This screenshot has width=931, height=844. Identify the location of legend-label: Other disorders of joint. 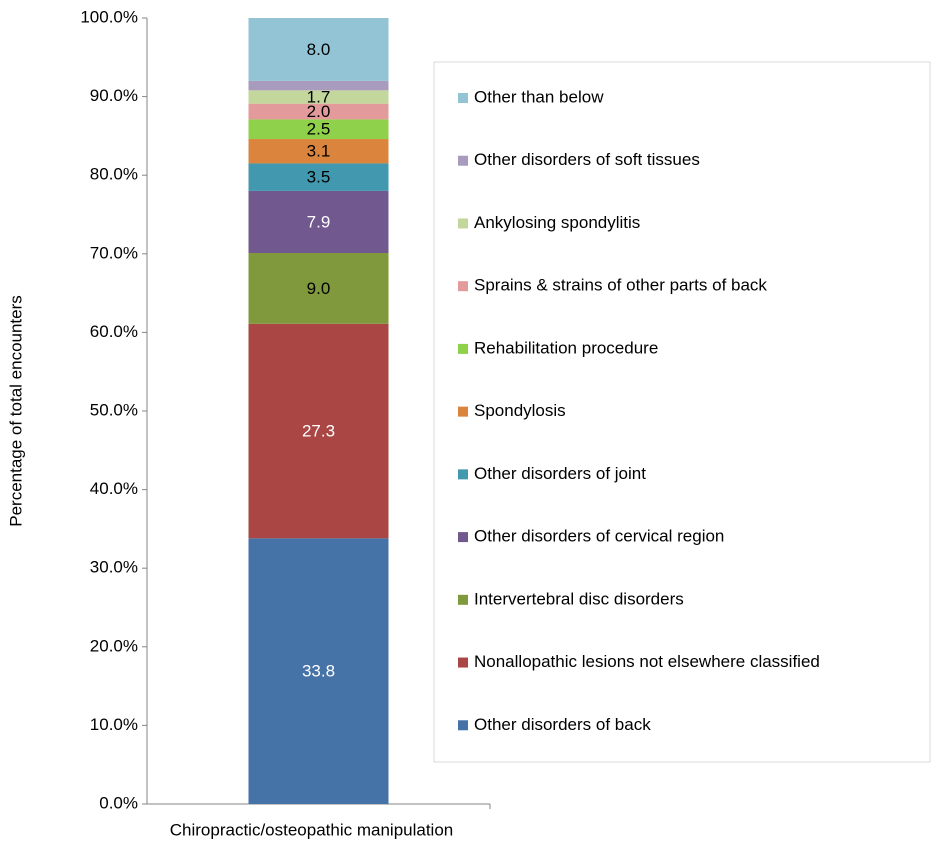
(560, 473).